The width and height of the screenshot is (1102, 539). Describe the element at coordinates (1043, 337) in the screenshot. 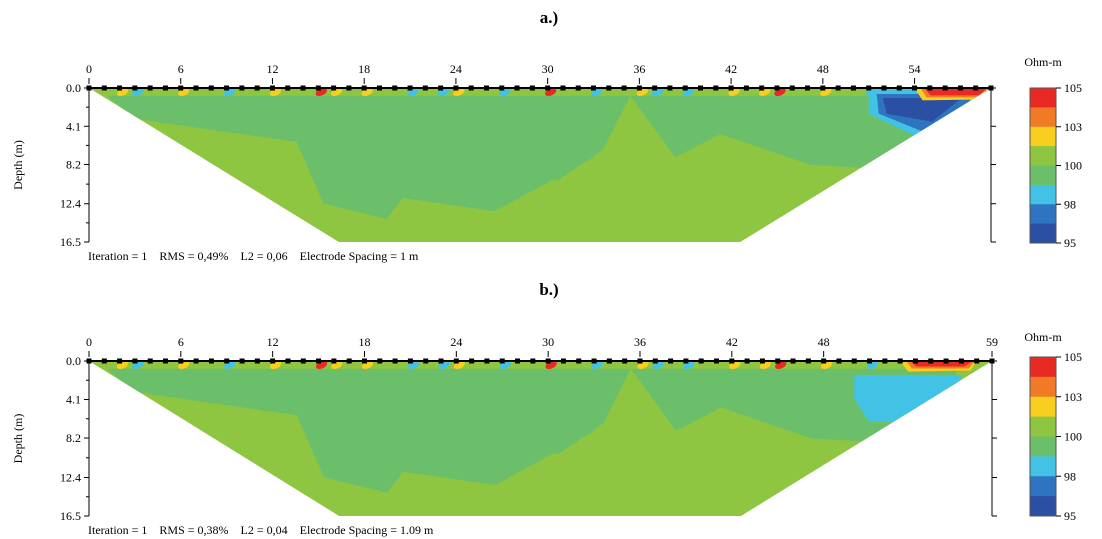

I see `colorbar-title: Ohm-m` at that location.